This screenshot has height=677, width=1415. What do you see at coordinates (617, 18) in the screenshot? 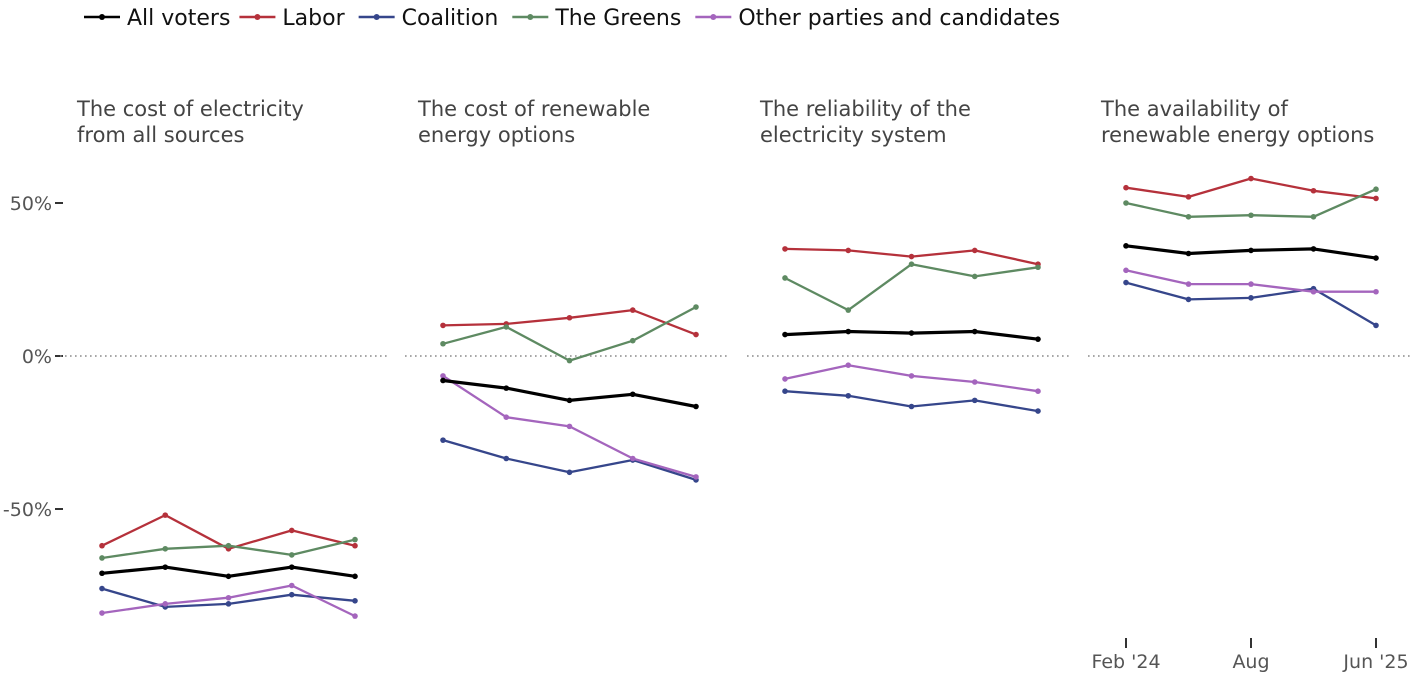
I see `legend-label: The Greens` at bounding box center [617, 18].